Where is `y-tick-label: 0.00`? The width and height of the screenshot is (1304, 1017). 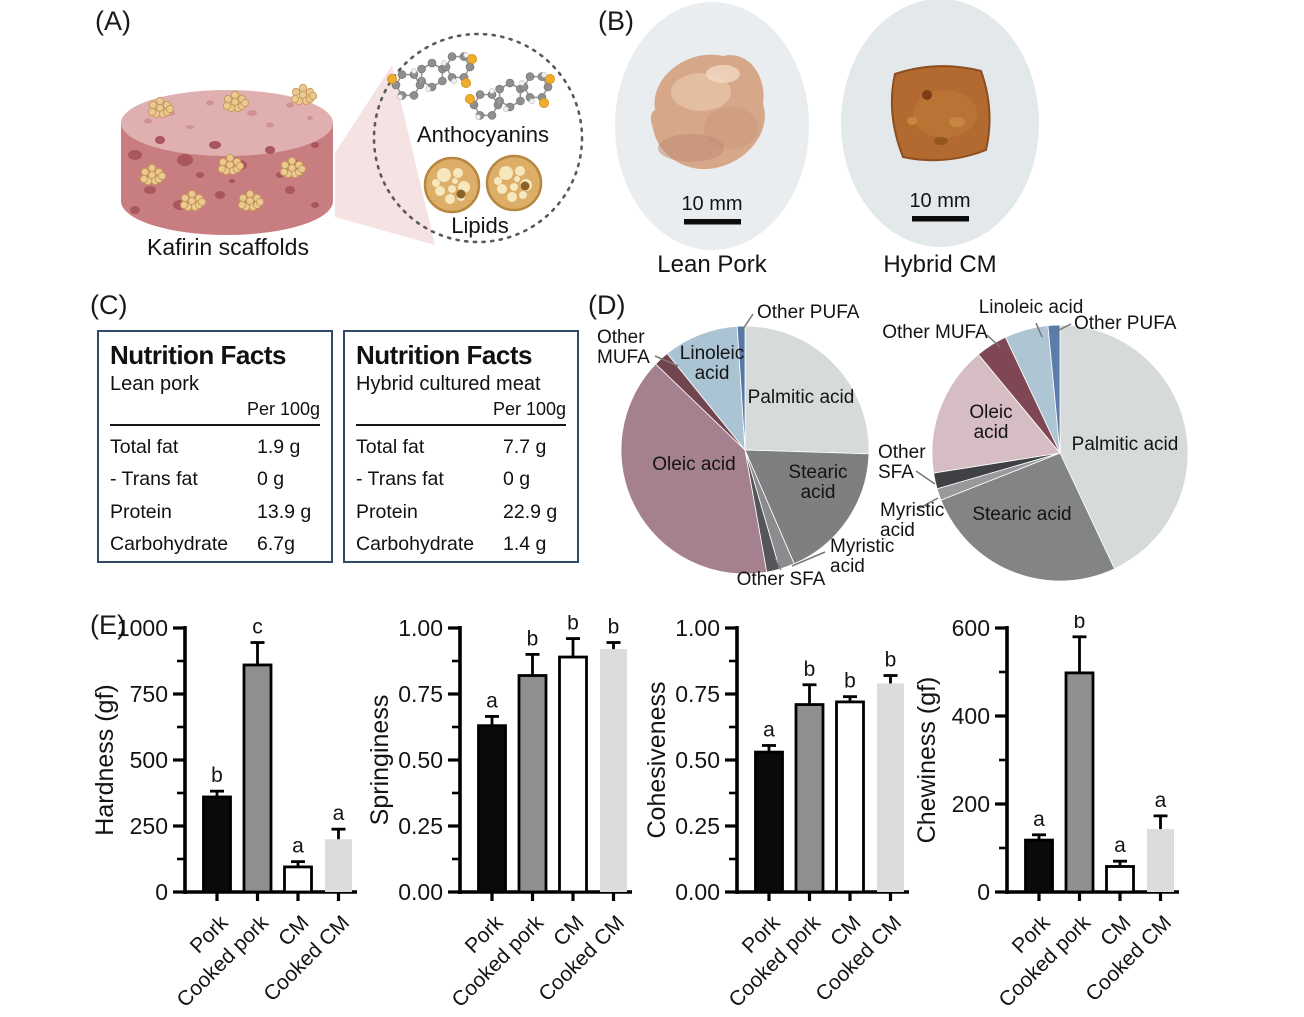
y-tick-label: 0.00 is located at coordinates (420, 892).